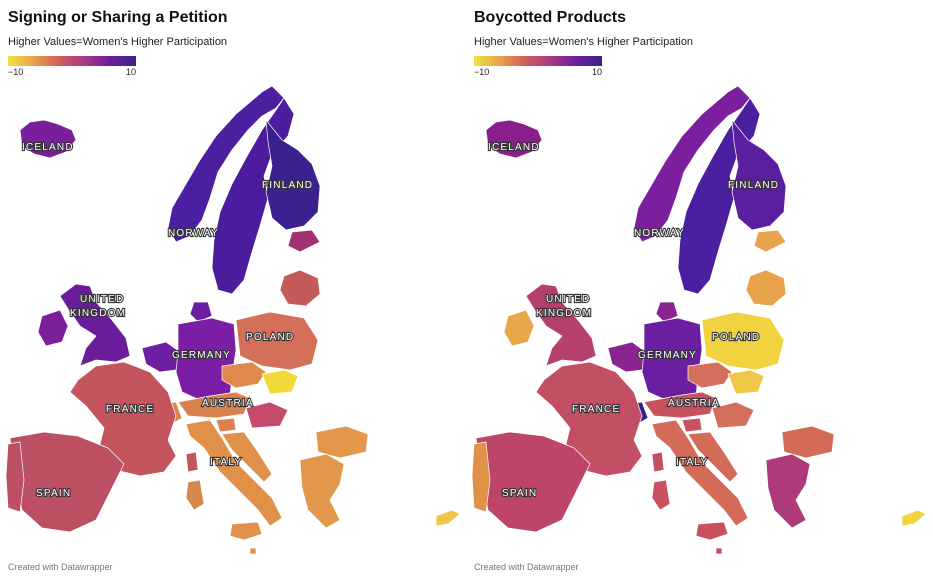  What do you see at coordinates (118, 17) in the screenshot?
I see `chart-title: Signing or Sharing a Petition` at bounding box center [118, 17].